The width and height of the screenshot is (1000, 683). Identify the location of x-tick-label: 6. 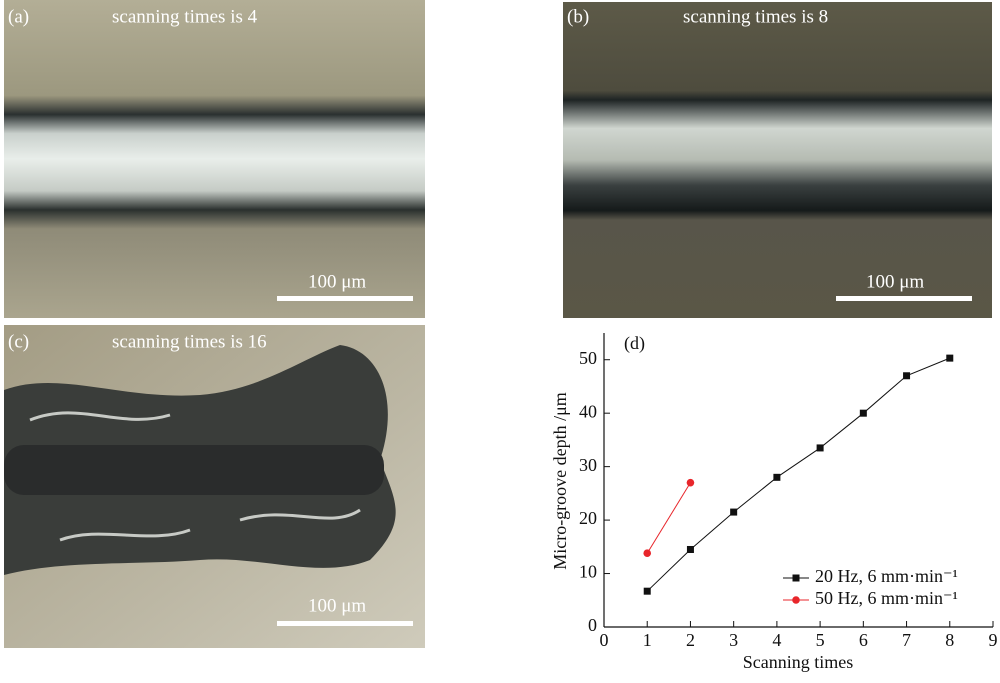
(863, 640).